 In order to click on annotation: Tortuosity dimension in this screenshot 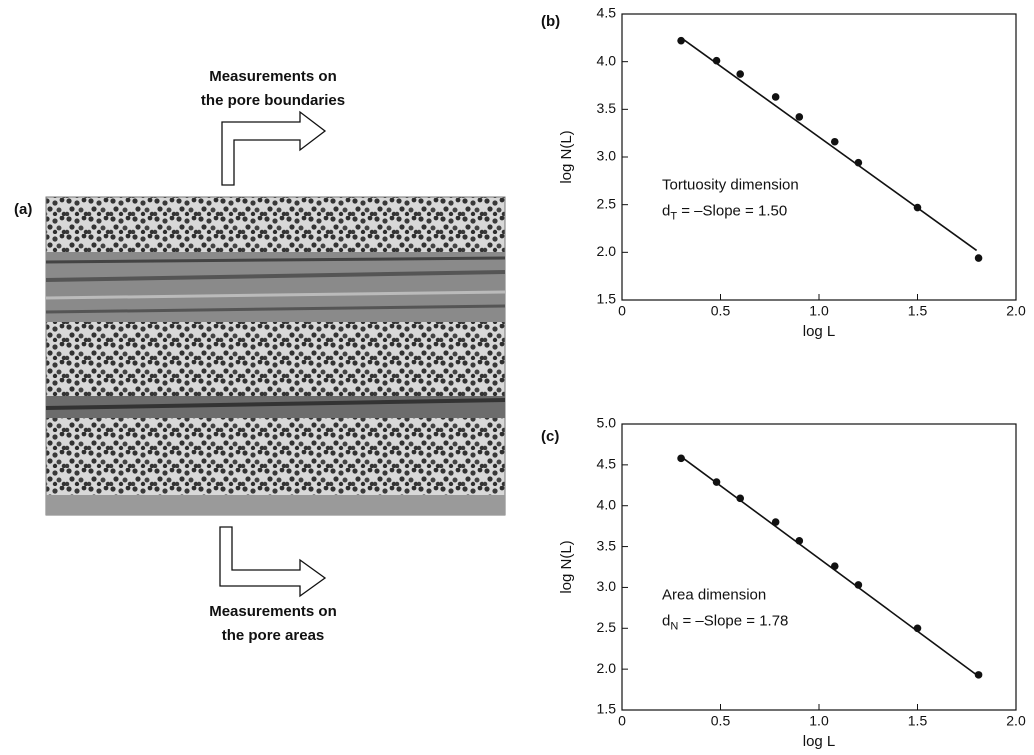, I will do `click(730, 185)`.